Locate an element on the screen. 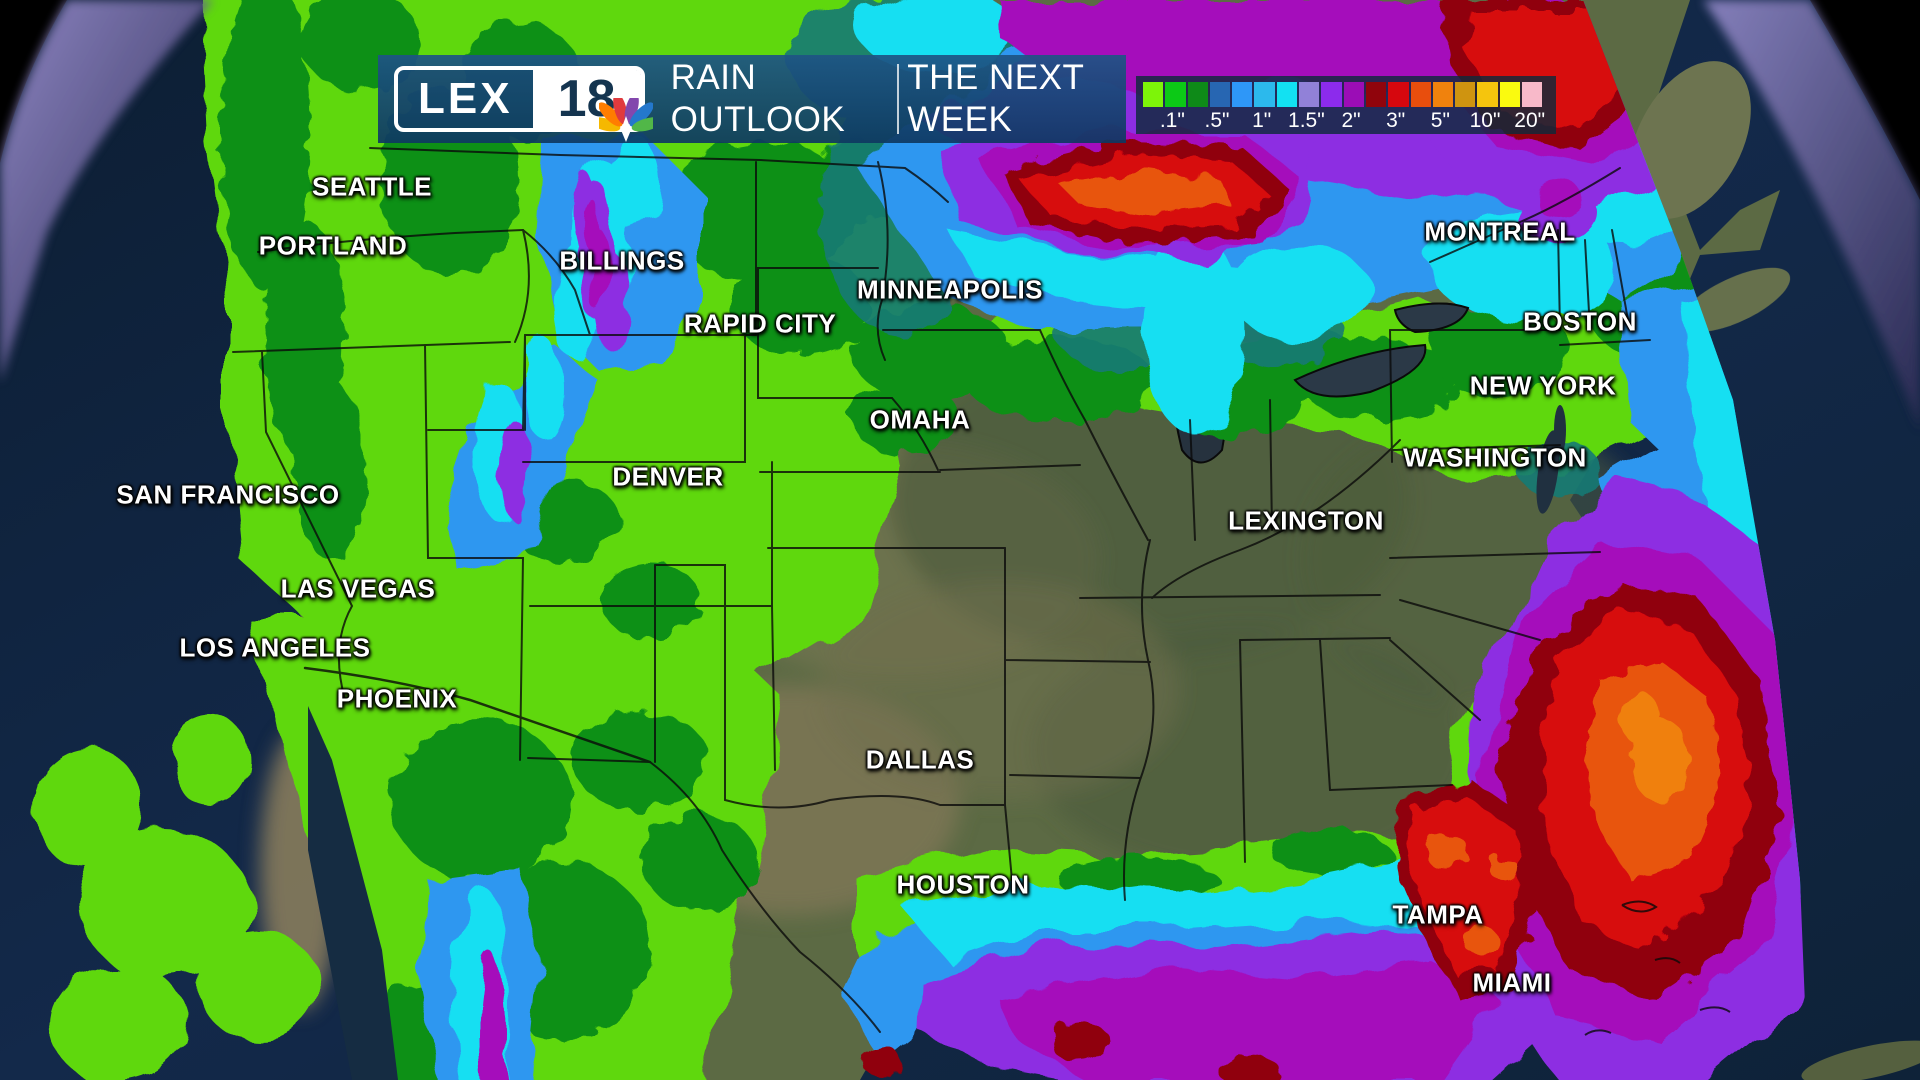 The height and width of the screenshot is (1080, 1920). city-label-las-vegas: LAS VEGAS is located at coordinates (358, 588).